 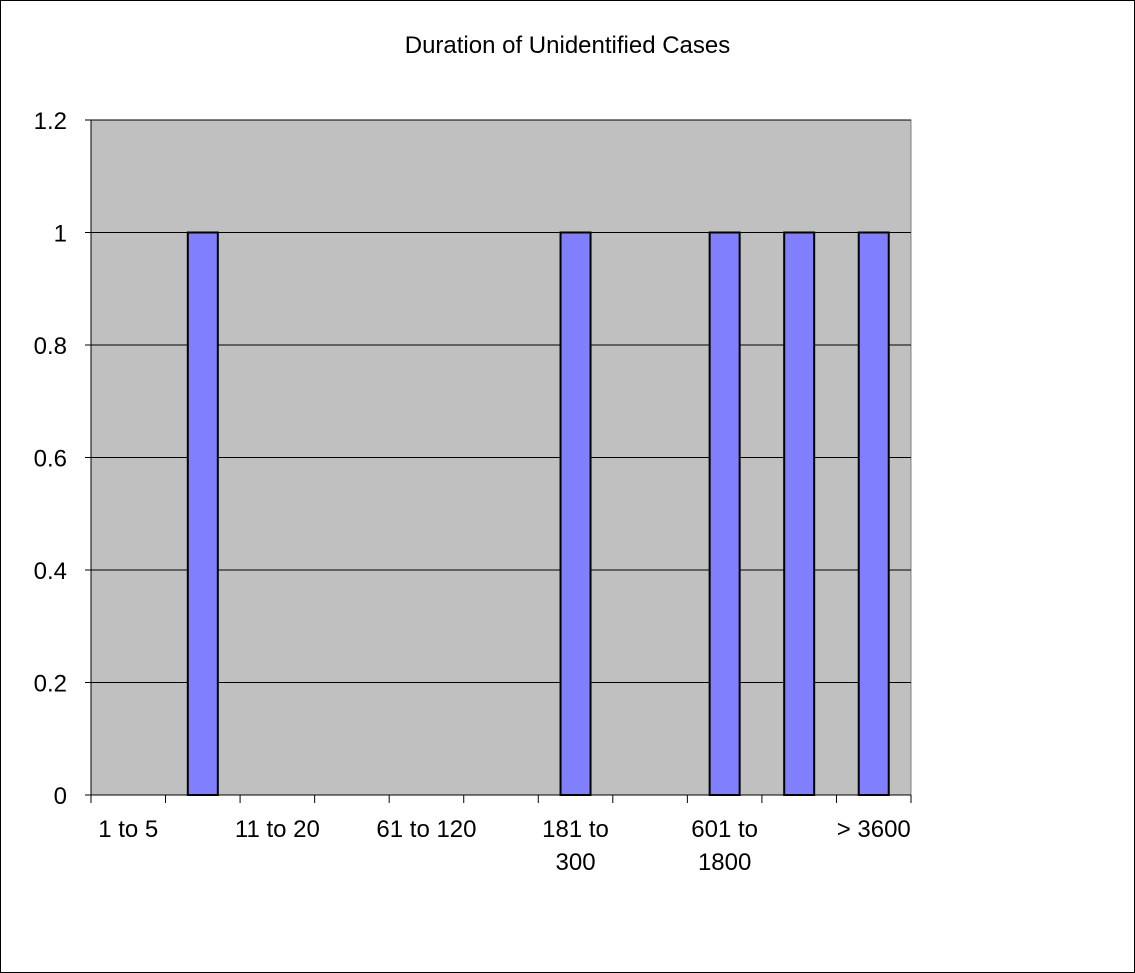 I want to click on x-tick-label: > 3600, so click(x=874, y=829).